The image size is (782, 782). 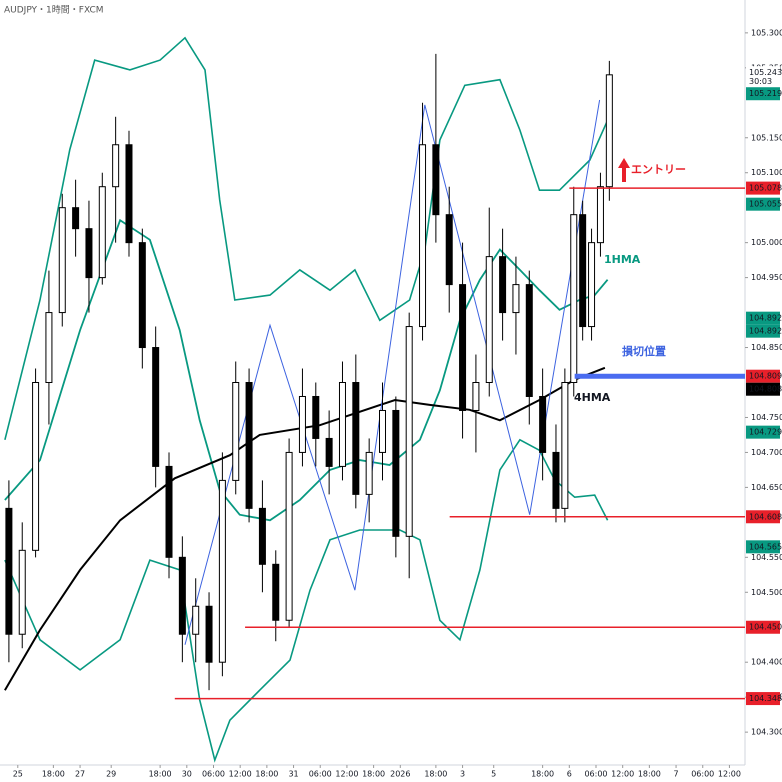 I want to click on x-tick-label: 27, so click(x=80, y=774).